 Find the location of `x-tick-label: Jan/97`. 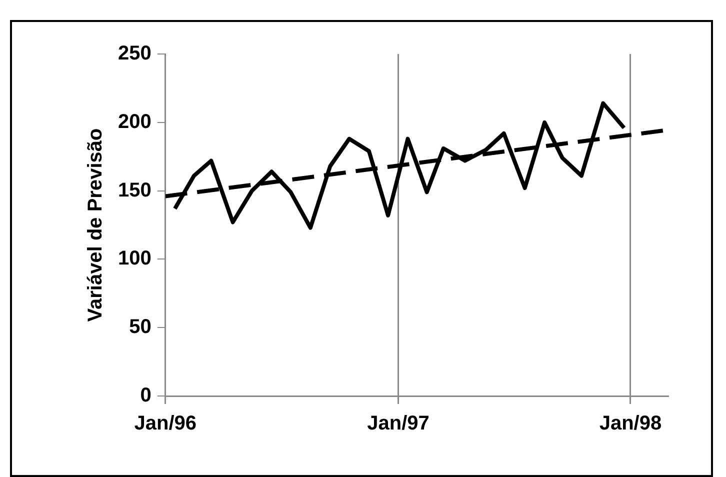

x-tick-label: Jan/97 is located at coordinates (398, 423).